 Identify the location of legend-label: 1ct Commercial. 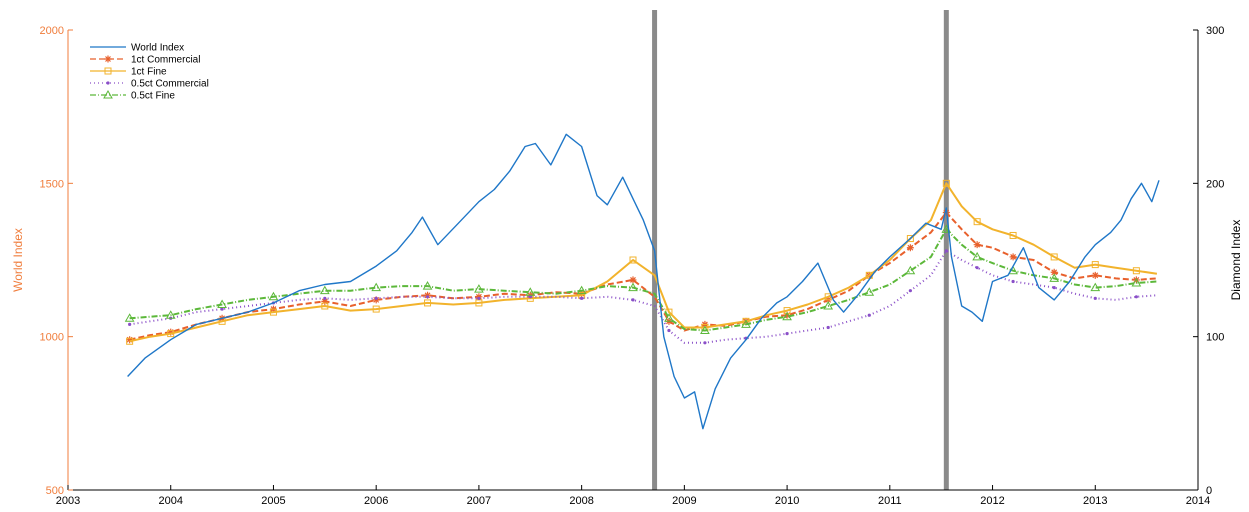
(165, 60).